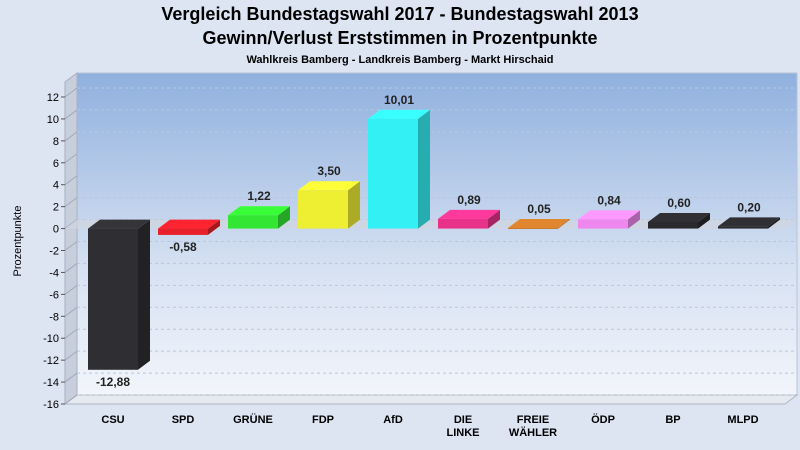 This screenshot has width=800, height=450. I want to click on y-tick-label: 0, so click(56, 230).